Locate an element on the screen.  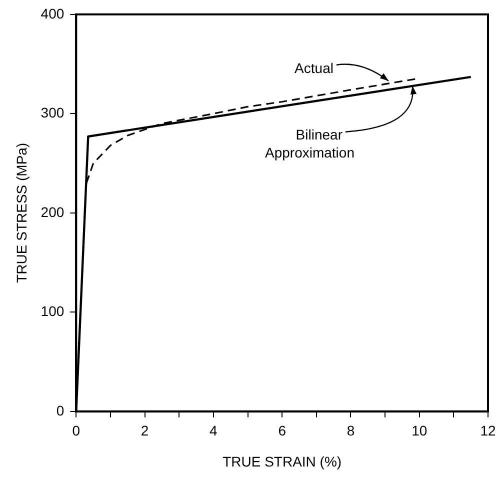
y-tick-label: 200 is located at coordinates (52, 212).